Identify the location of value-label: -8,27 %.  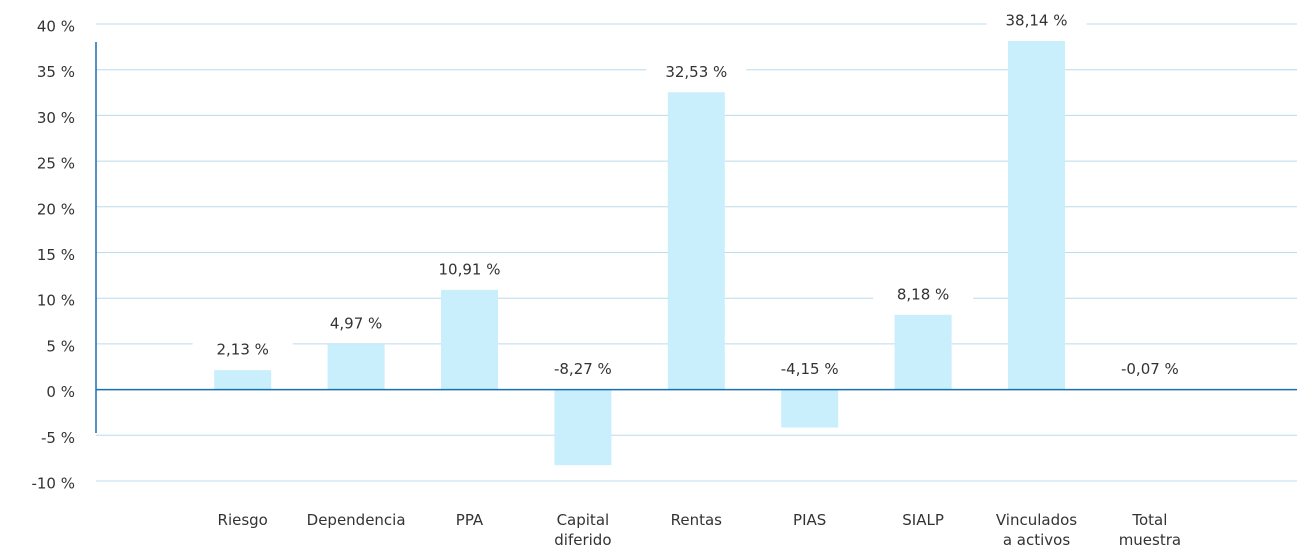
(583, 369).